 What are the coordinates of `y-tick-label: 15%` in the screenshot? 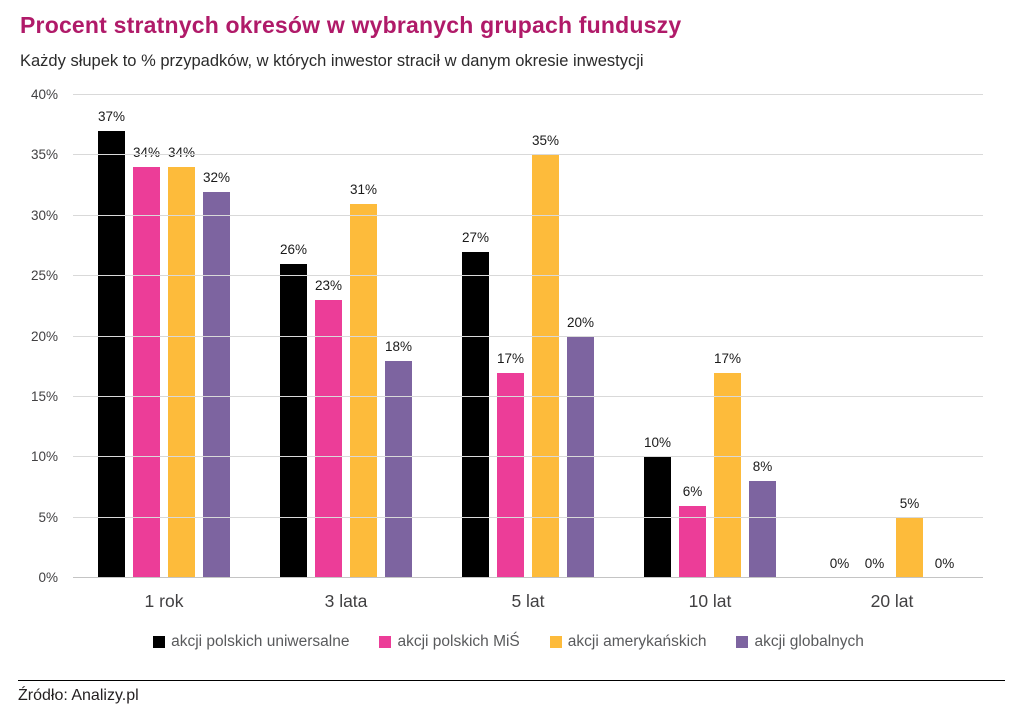 It's located at (44, 396).